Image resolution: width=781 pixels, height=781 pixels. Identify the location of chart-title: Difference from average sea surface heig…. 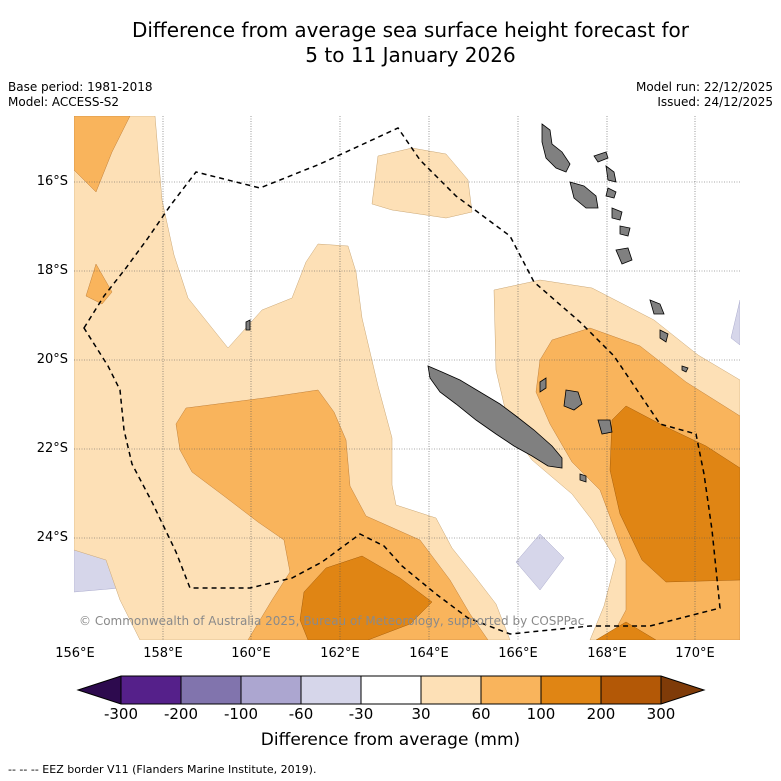
(390, 43).